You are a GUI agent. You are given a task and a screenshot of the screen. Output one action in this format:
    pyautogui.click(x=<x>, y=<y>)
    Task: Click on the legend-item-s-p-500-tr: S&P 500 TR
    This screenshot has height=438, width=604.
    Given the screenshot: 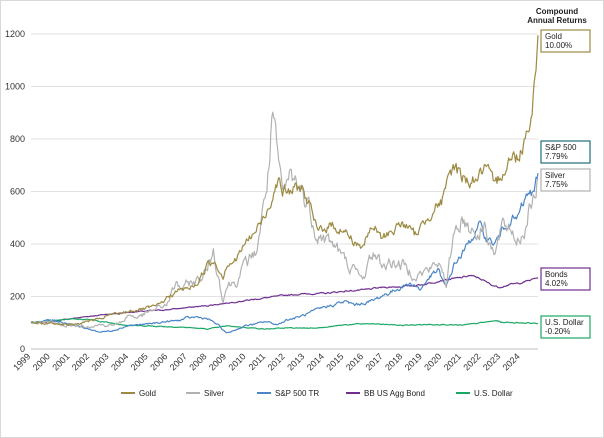 What is the action you would take?
    pyautogui.click(x=288, y=393)
    